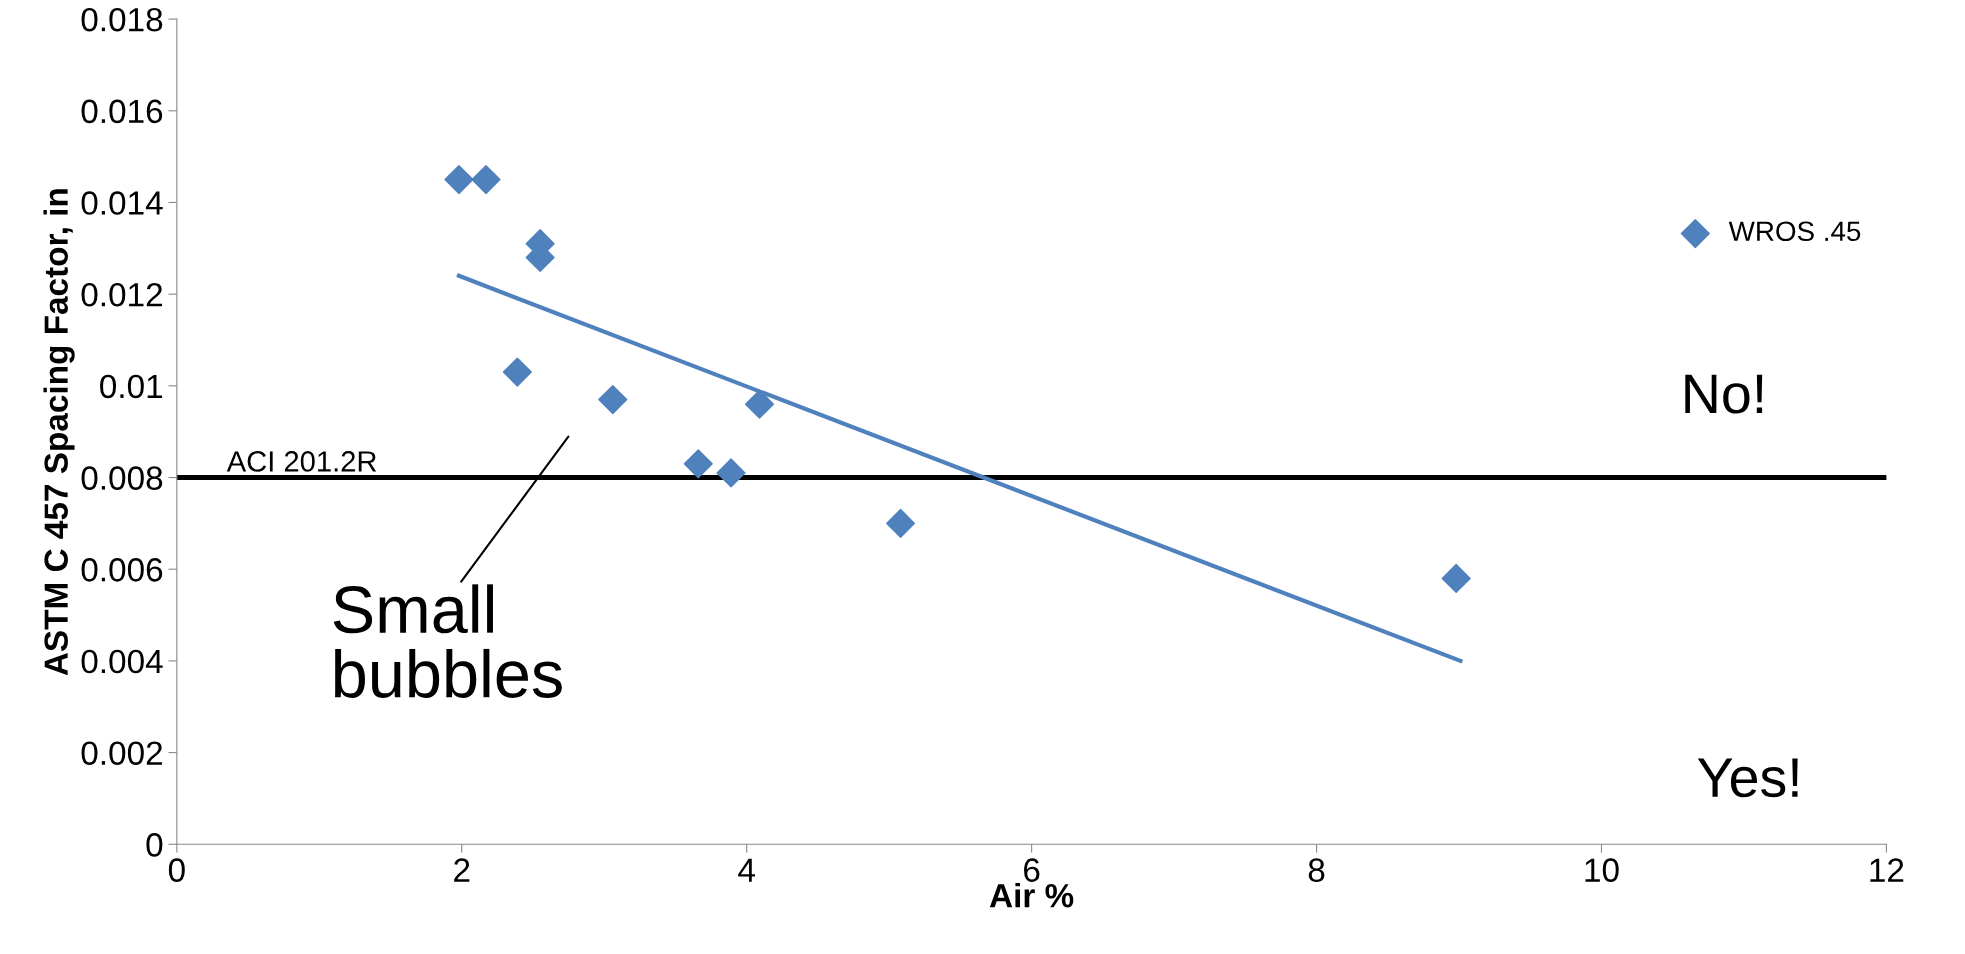  I want to click on x-tick-label: 10, so click(1602, 870).